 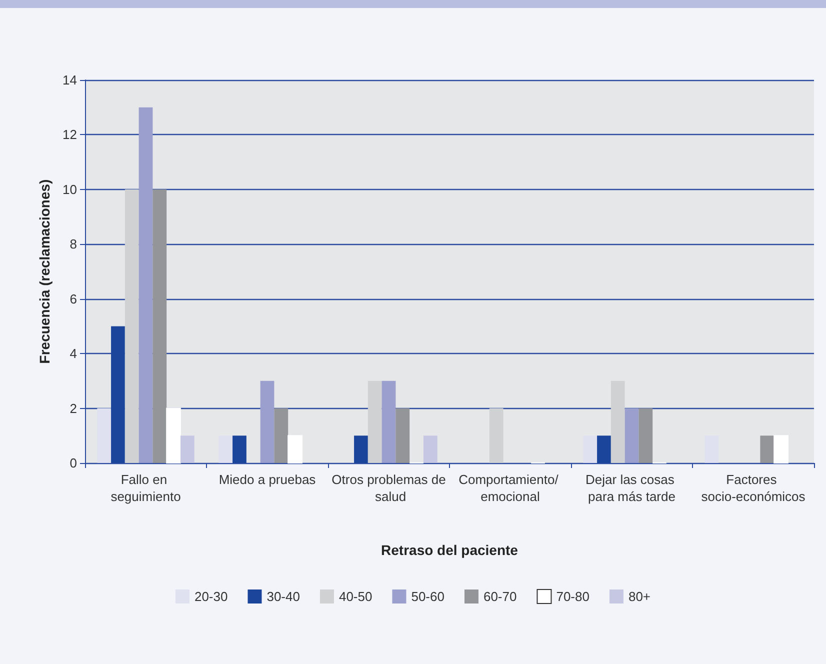 What do you see at coordinates (73, 408) in the screenshot?
I see `y-tick-label: 2` at bounding box center [73, 408].